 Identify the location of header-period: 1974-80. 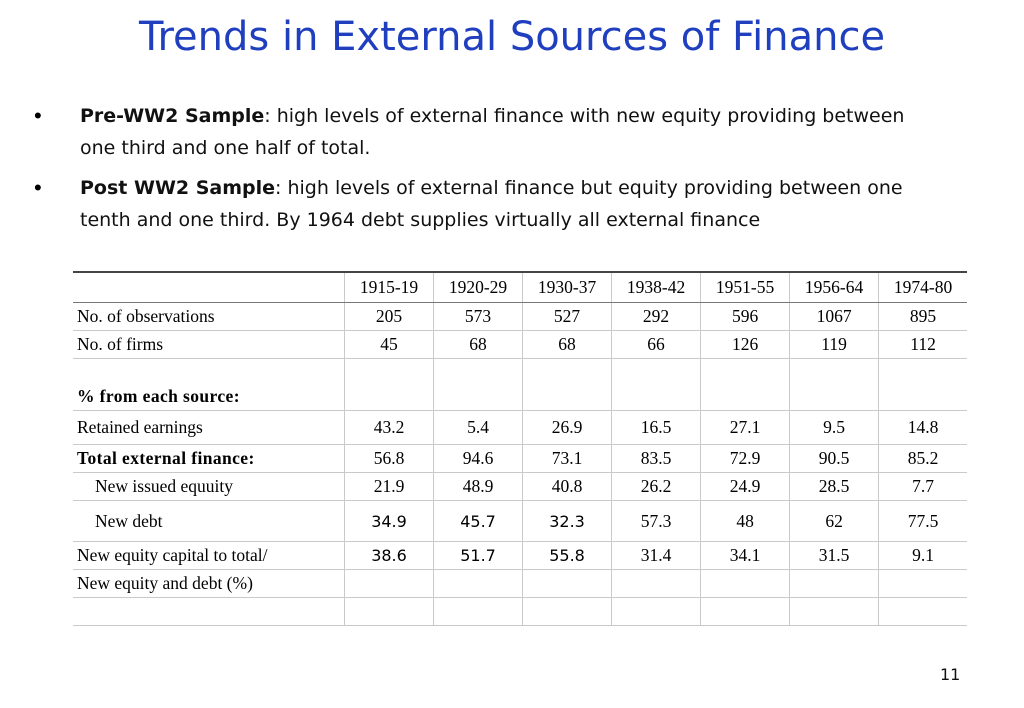
(922, 287).